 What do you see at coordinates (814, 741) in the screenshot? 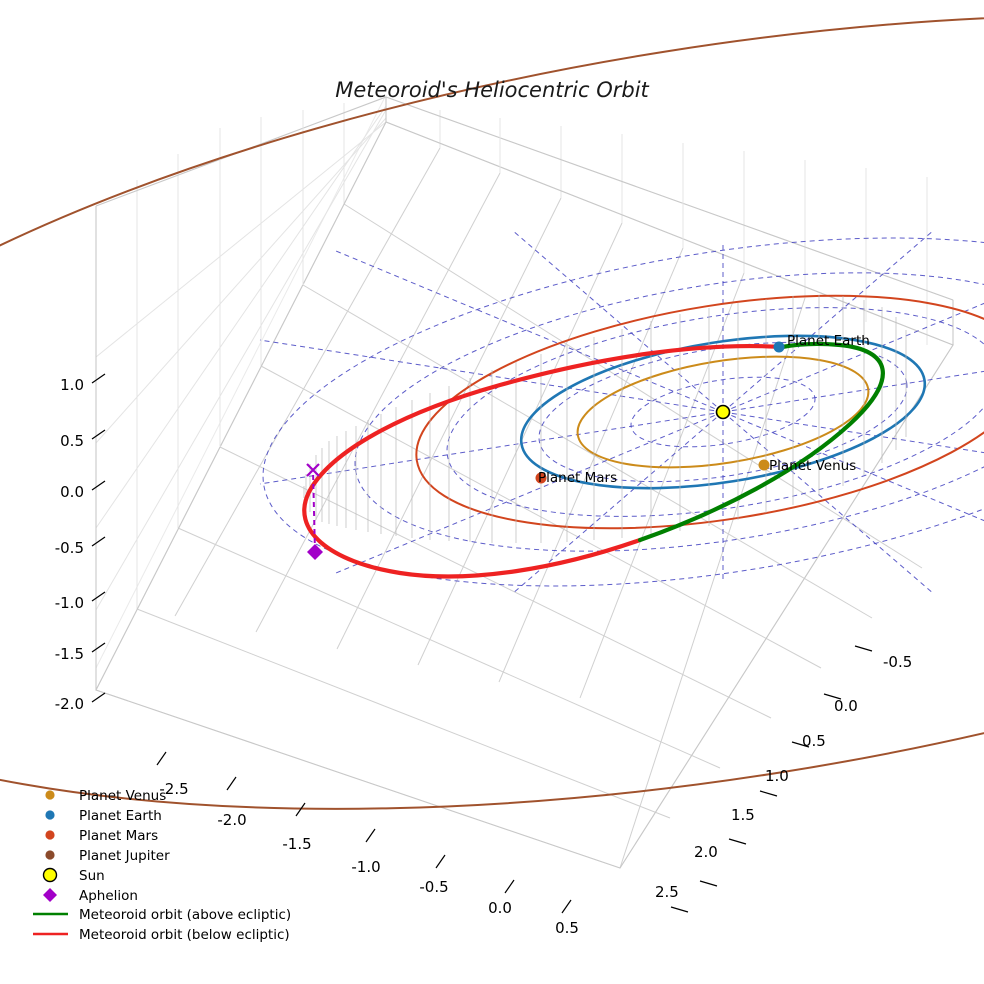
I see `y-tick-2: 0.5` at bounding box center [814, 741].